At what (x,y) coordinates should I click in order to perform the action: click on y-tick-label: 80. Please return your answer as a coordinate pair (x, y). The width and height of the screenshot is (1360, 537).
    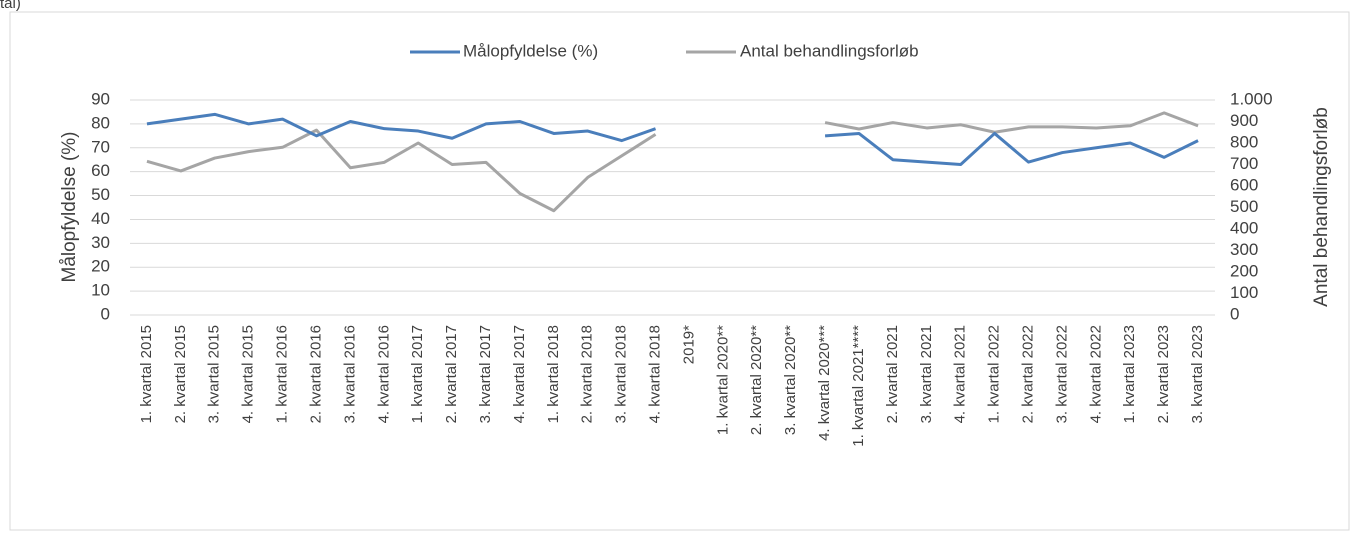
    Looking at the image, I should click on (100, 122).